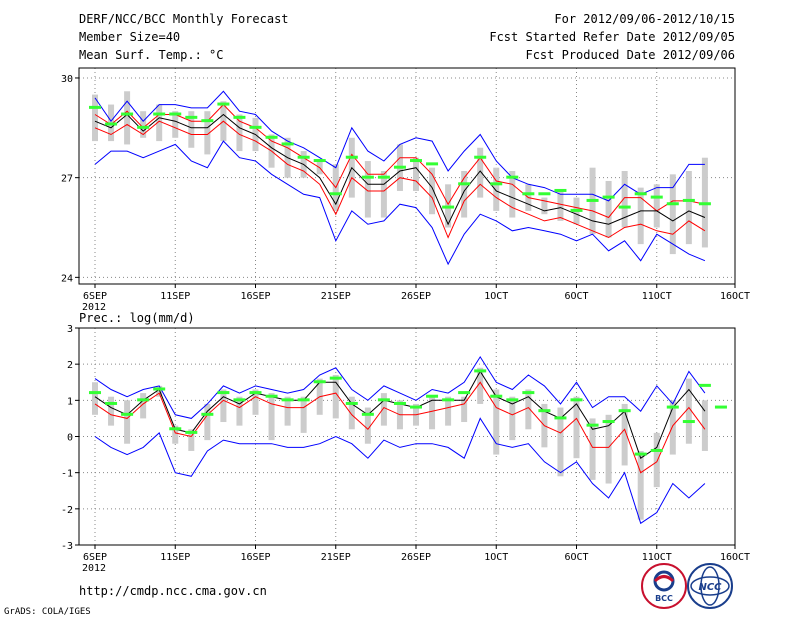 This screenshot has height=618, width=800. What do you see at coordinates (416, 296) in the screenshot?
I see `temp-xtick-label: 26SEP` at bounding box center [416, 296].